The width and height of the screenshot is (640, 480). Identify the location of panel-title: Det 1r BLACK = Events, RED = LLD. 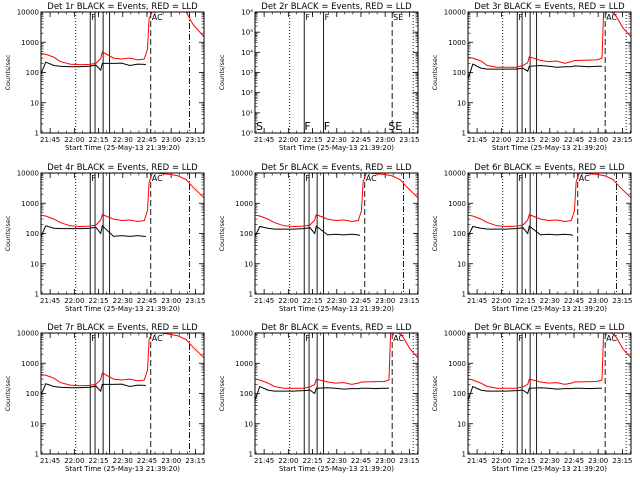
(122, 7).